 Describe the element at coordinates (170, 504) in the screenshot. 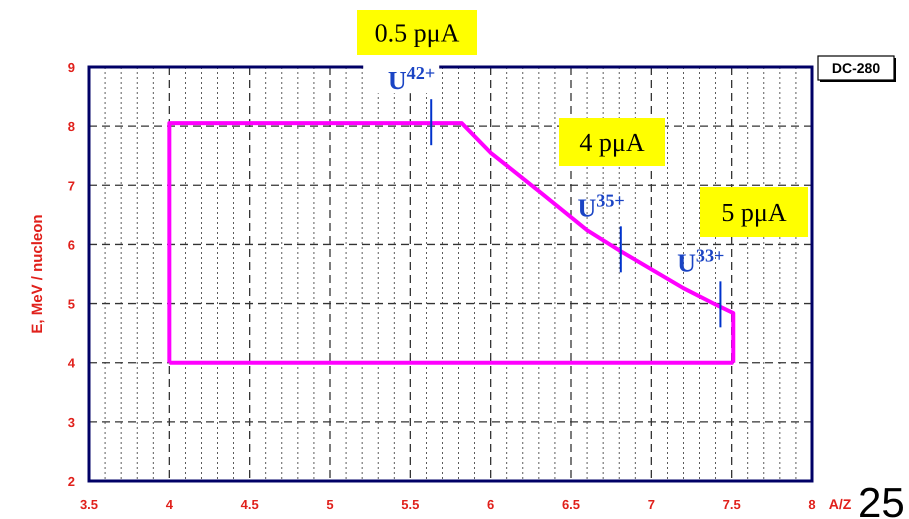

I see `x-tick-label: 4` at that location.